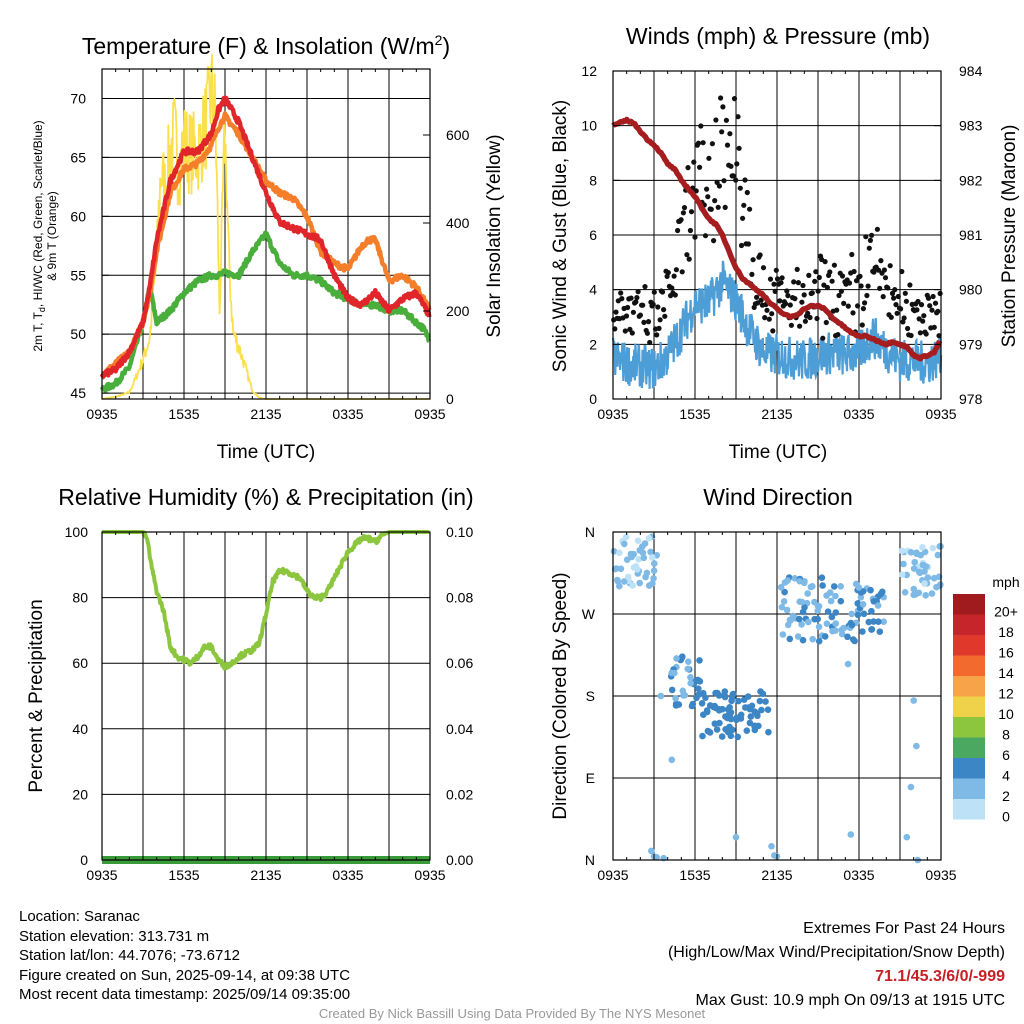 The height and width of the screenshot is (1024, 1024). What do you see at coordinates (1006, 796) in the screenshot?
I see `legend-label: 2` at bounding box center [1006, 796].